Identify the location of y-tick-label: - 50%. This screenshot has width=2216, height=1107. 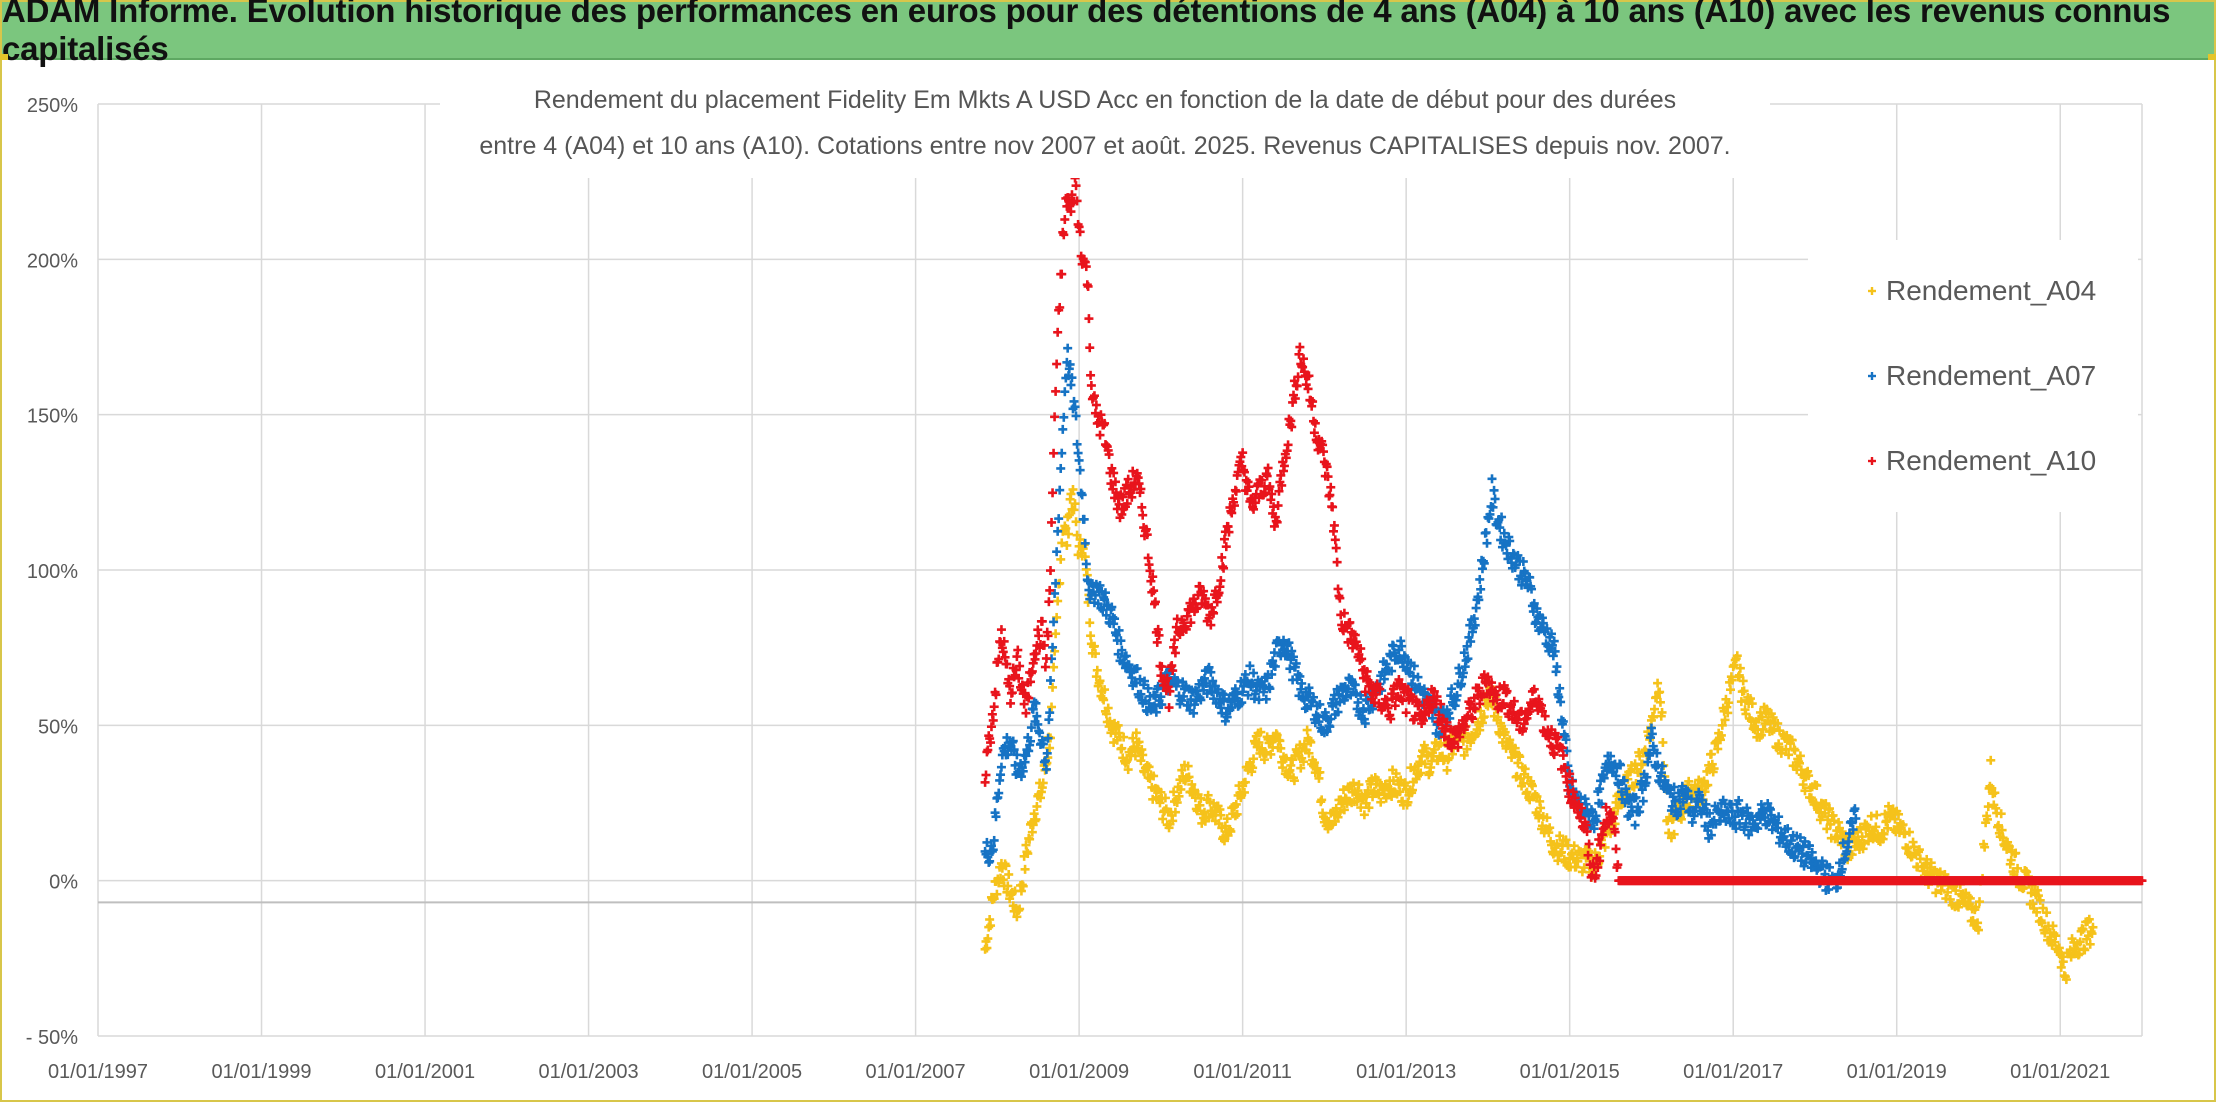
(52, 1038).